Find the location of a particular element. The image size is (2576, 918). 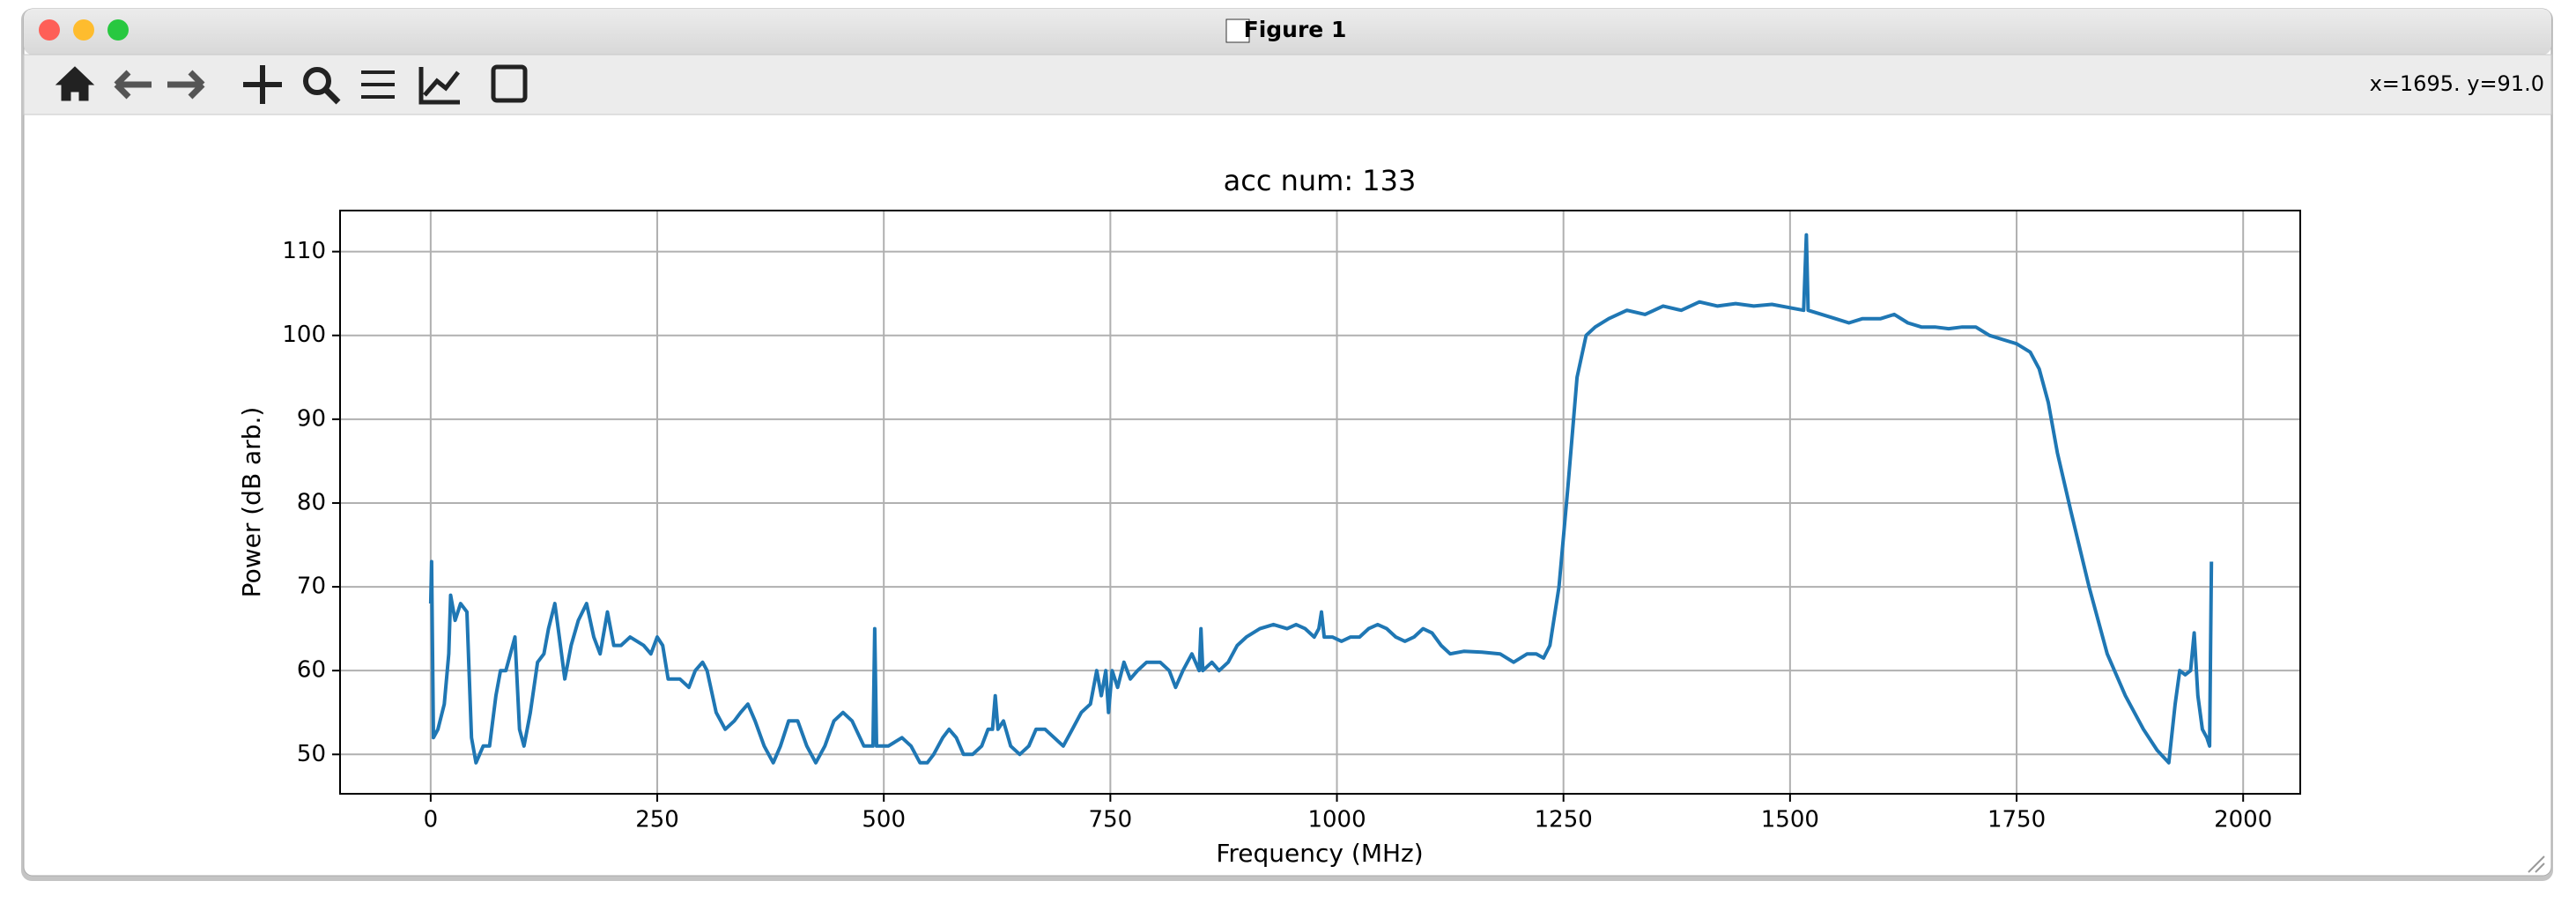

toolbar is located at coordinates (1288, 84).